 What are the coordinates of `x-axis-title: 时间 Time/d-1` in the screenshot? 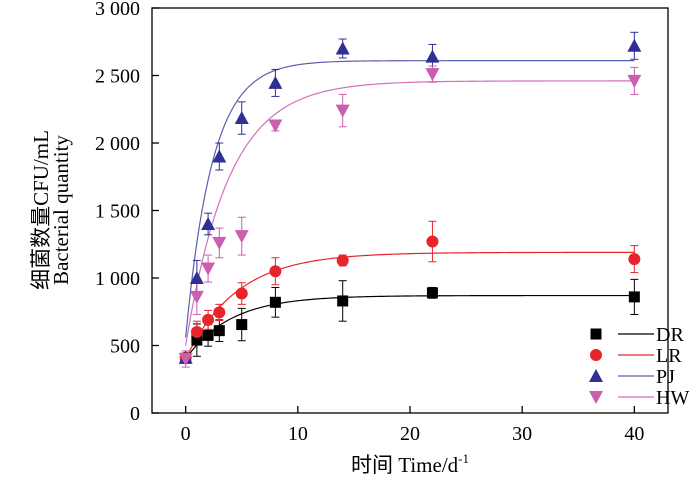 It's located at (410, 464).